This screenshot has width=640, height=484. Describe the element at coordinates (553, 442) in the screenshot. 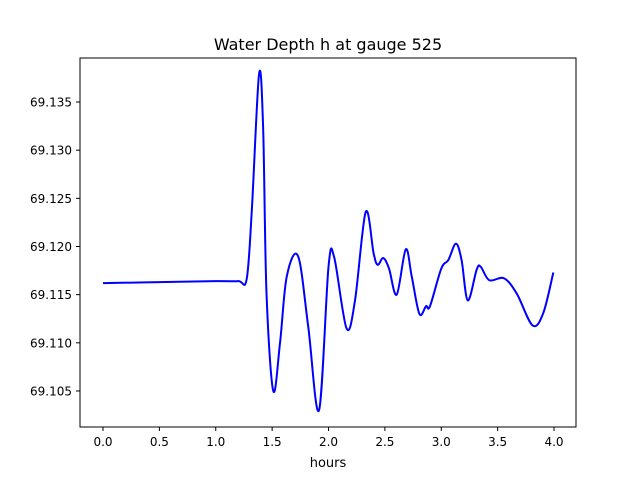

I see `x-tick-label: 4.0` at that location.